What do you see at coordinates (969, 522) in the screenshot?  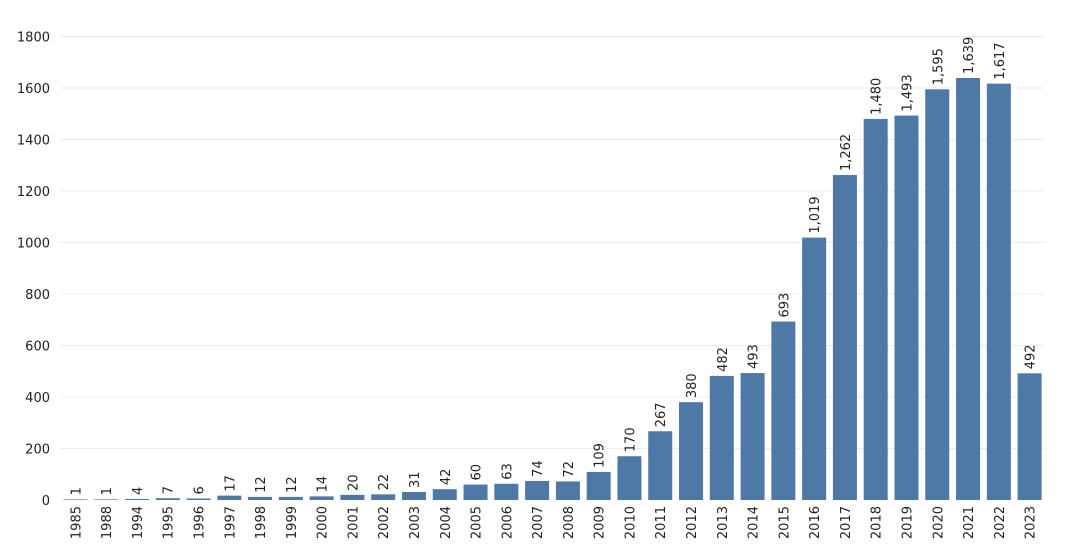 I see `x-tick-label-2021: 2021` at bounding box center [969, 522].